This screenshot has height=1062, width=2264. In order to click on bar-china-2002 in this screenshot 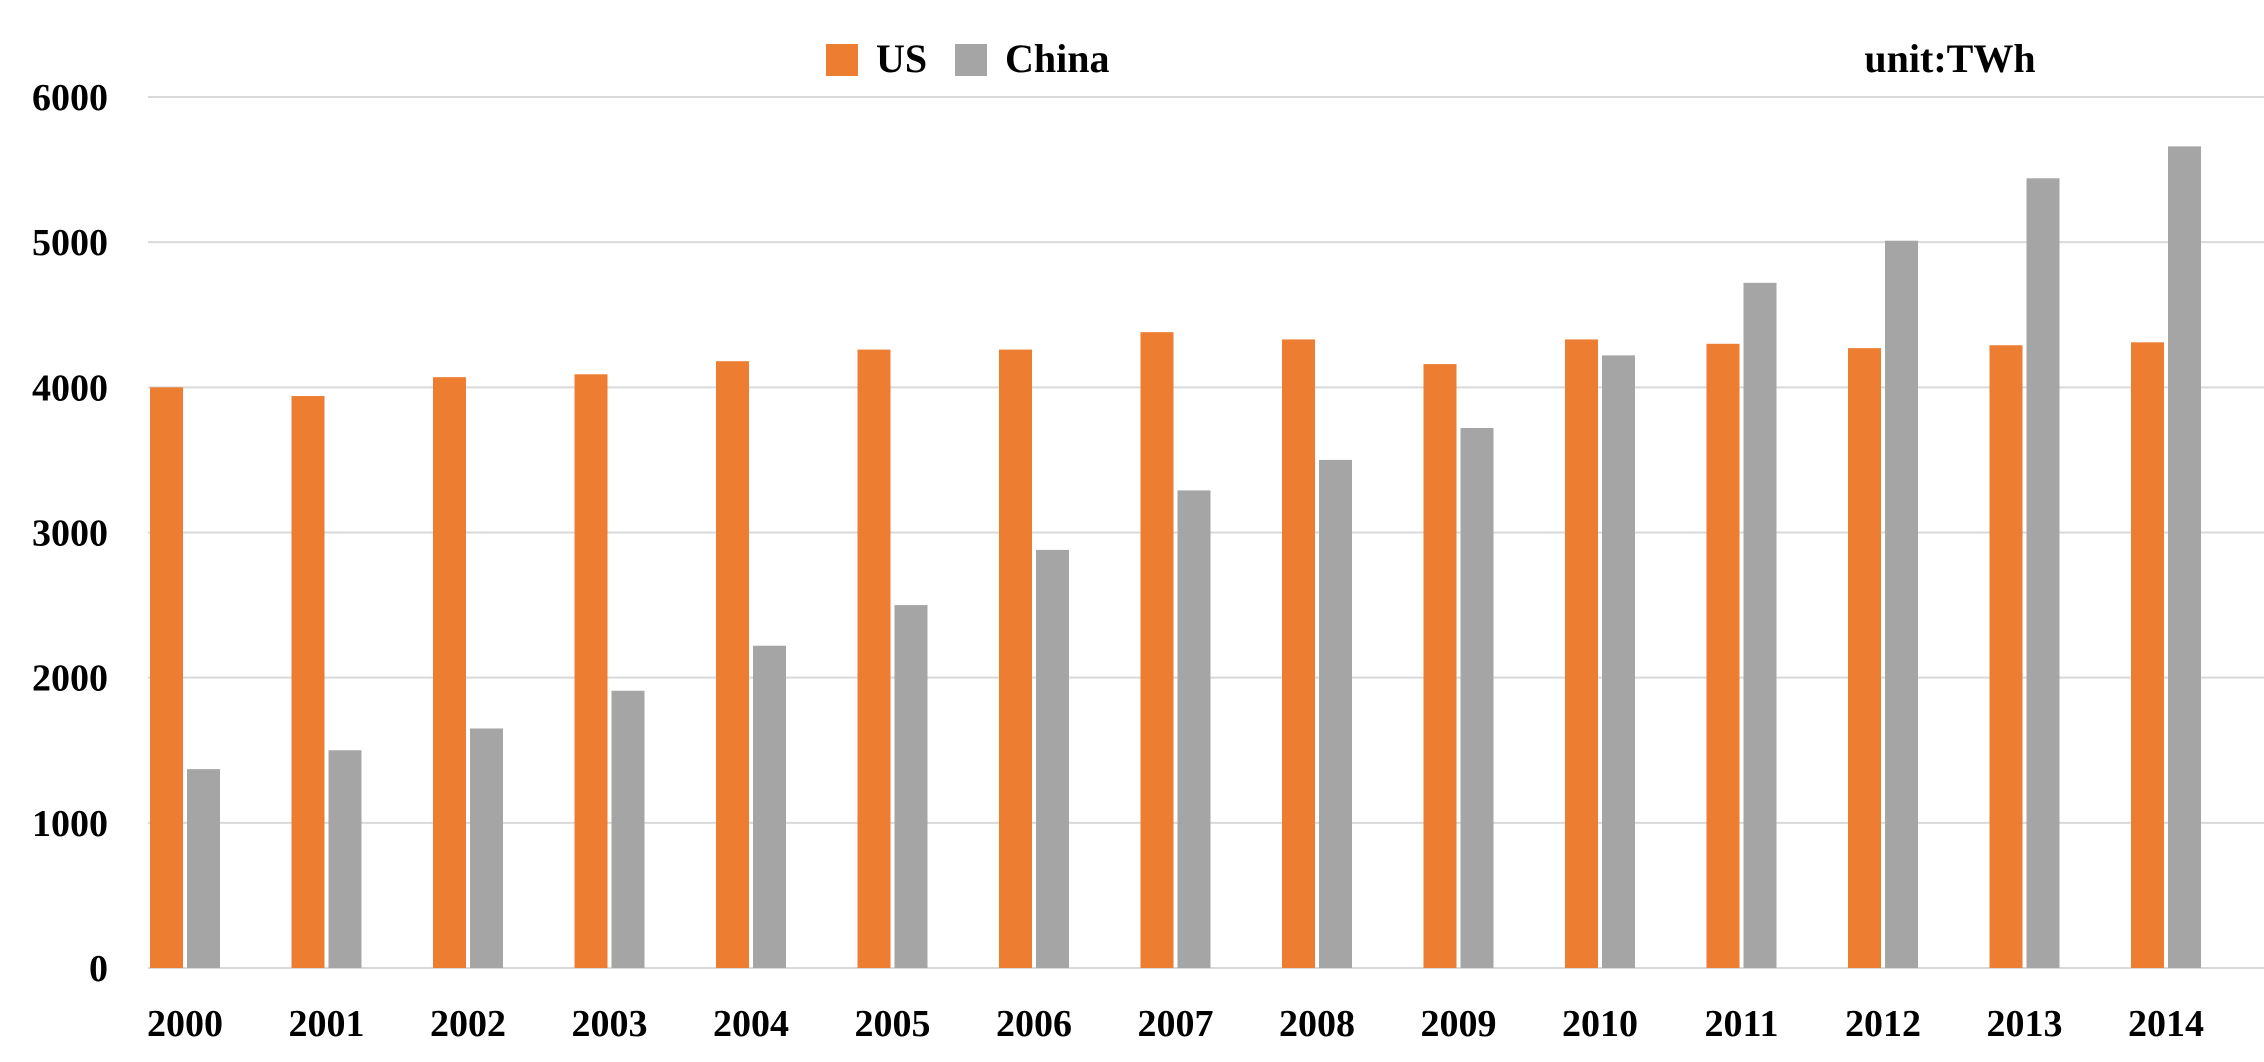, I will do `click(486, 848)`.